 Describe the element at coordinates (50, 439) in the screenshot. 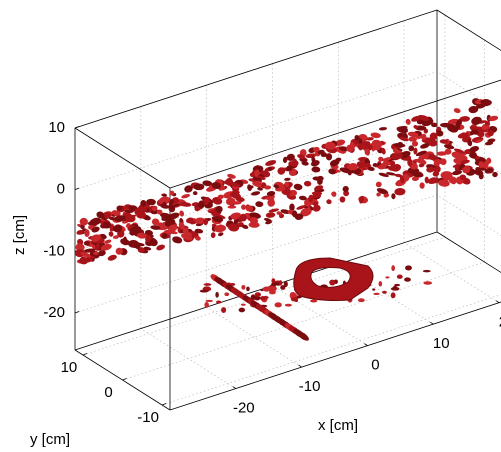

I see `y-axis-label: y [cm]` at that location.